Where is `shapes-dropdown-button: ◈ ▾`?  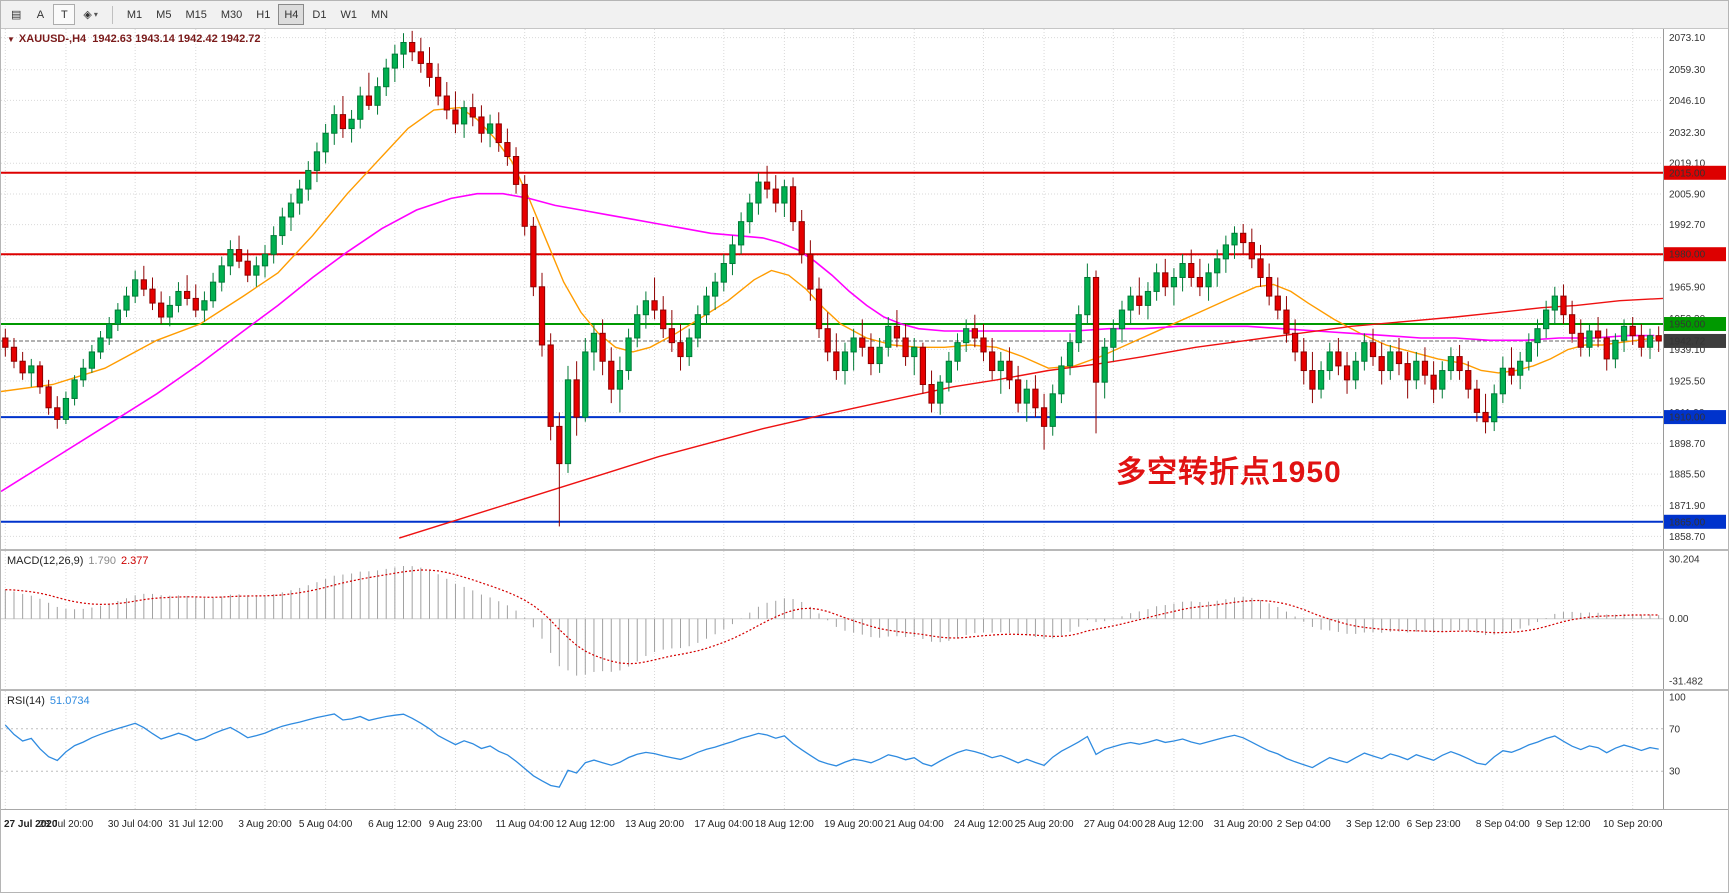 shapes-dropdown-button: ◈ ▾ is located at coordinates (90, 14).